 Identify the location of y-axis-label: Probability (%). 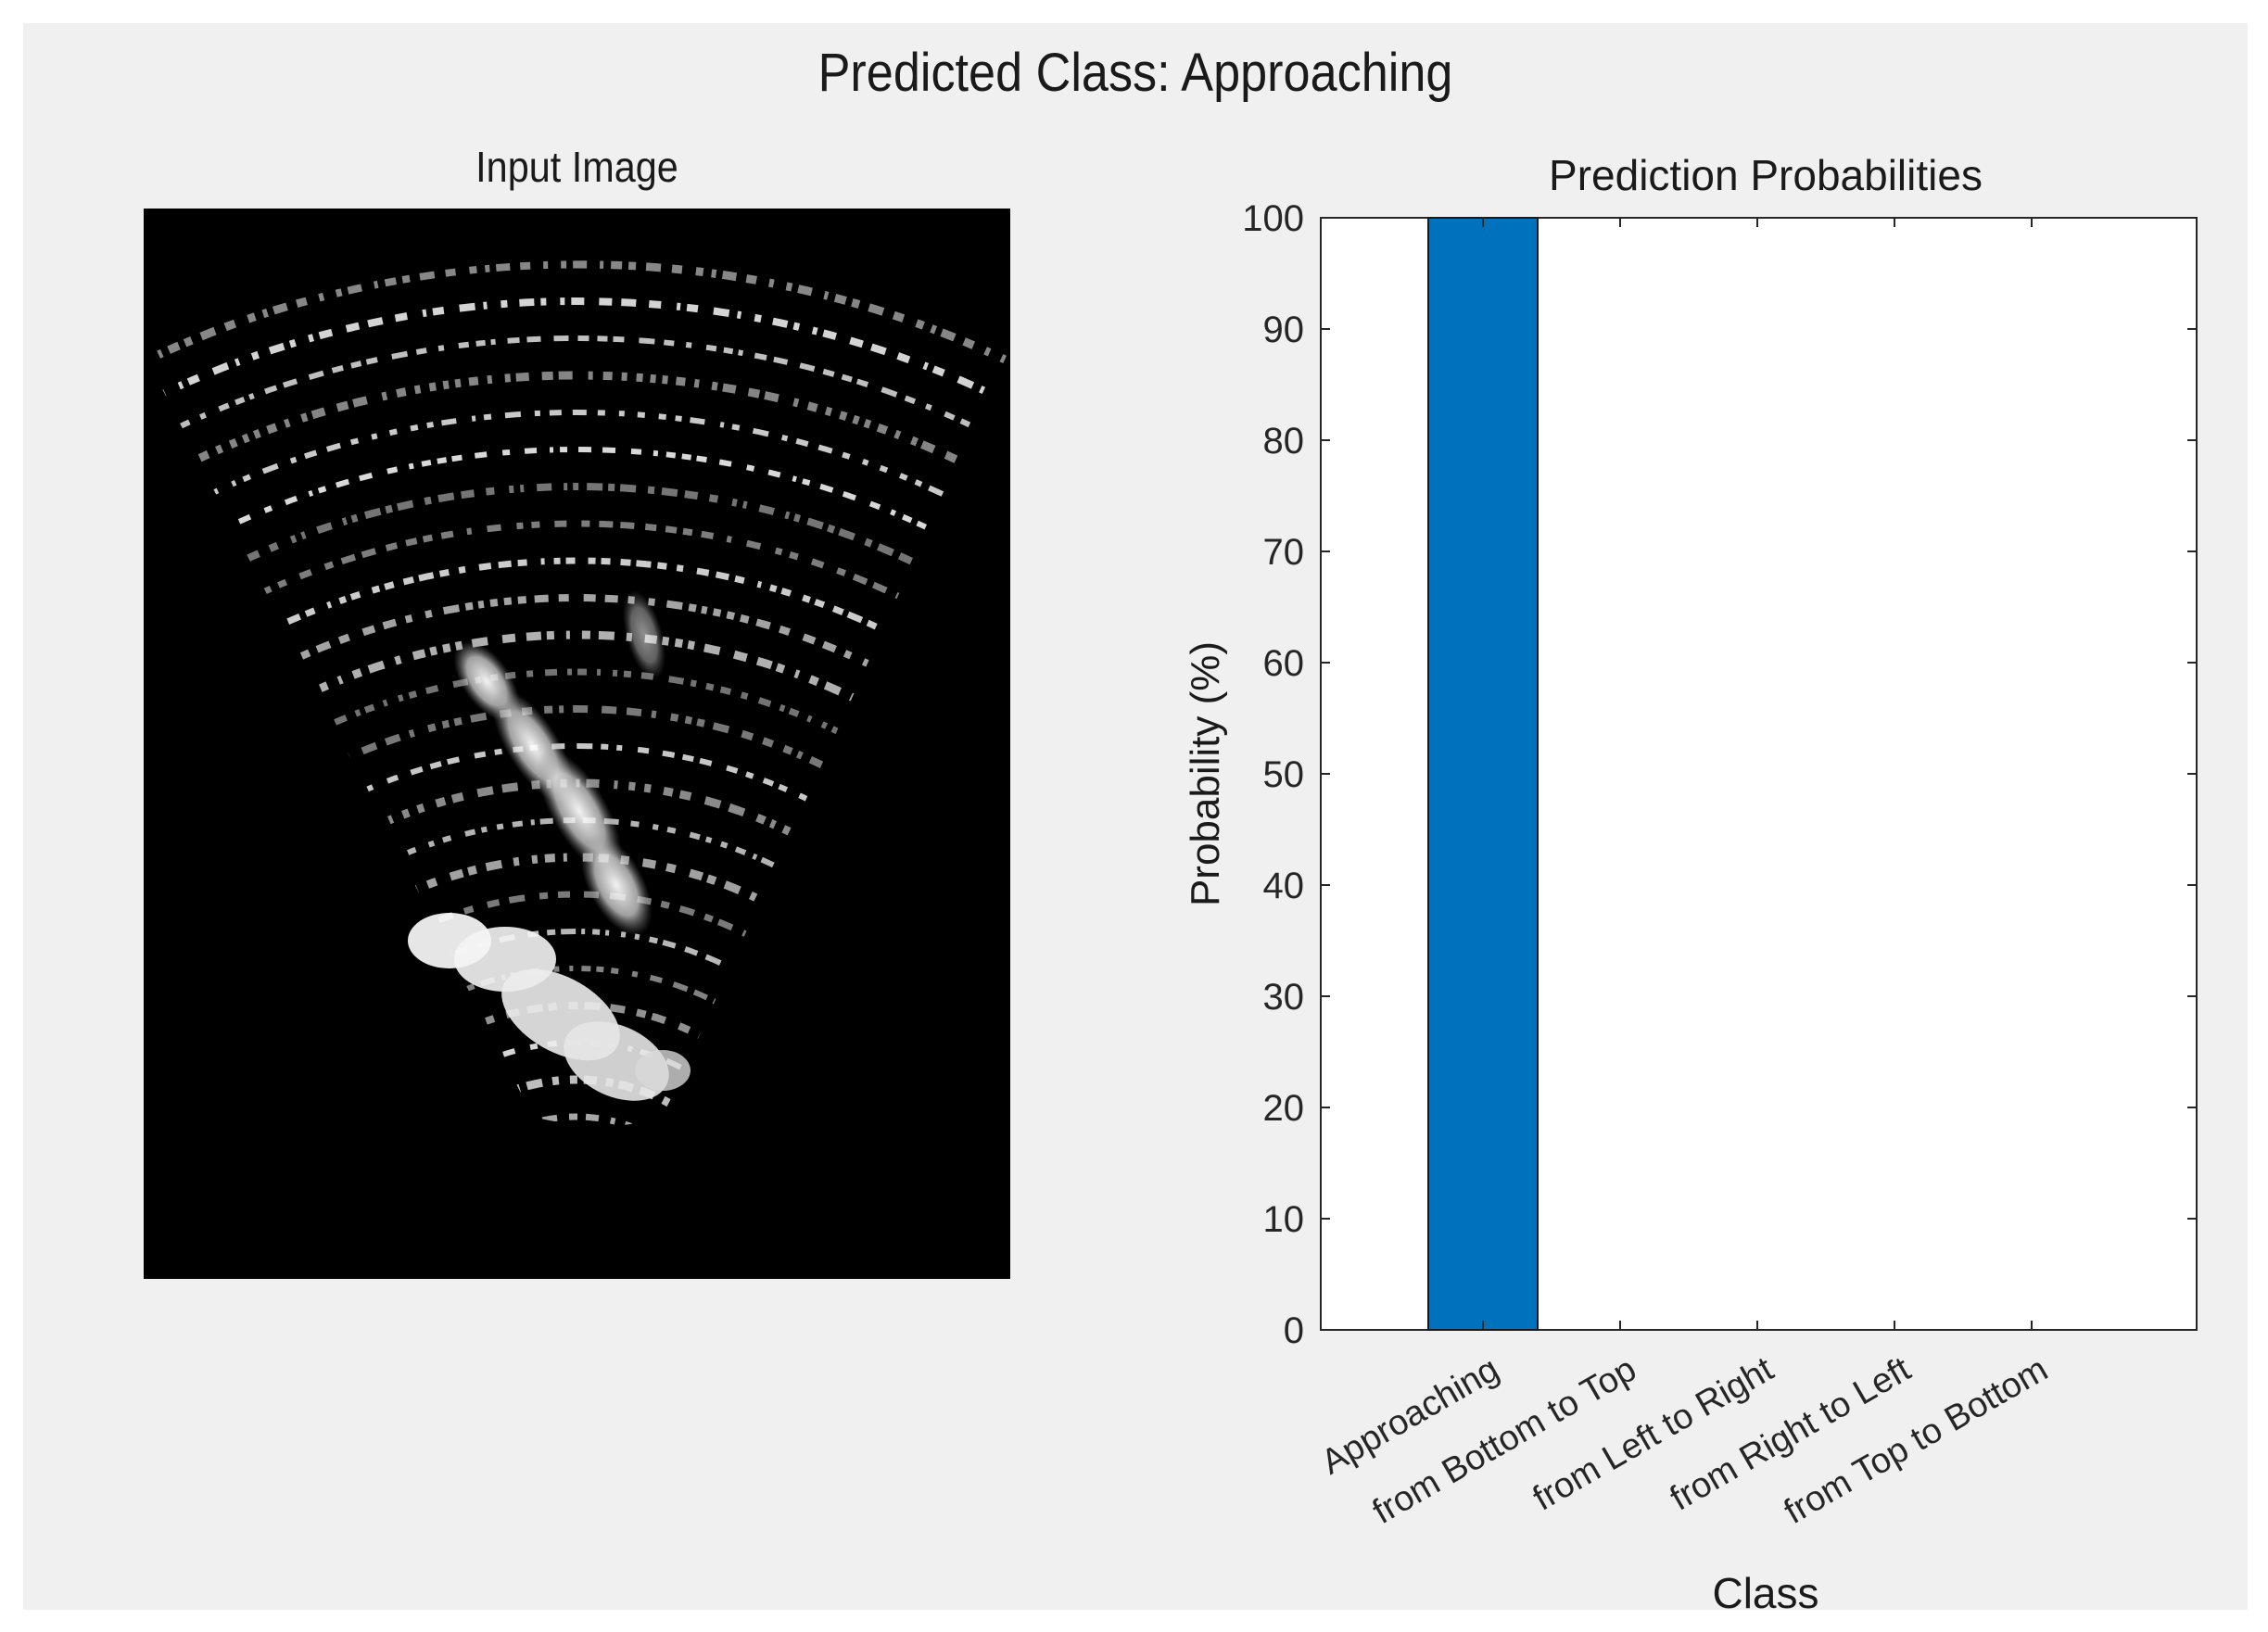
(1205, 773).